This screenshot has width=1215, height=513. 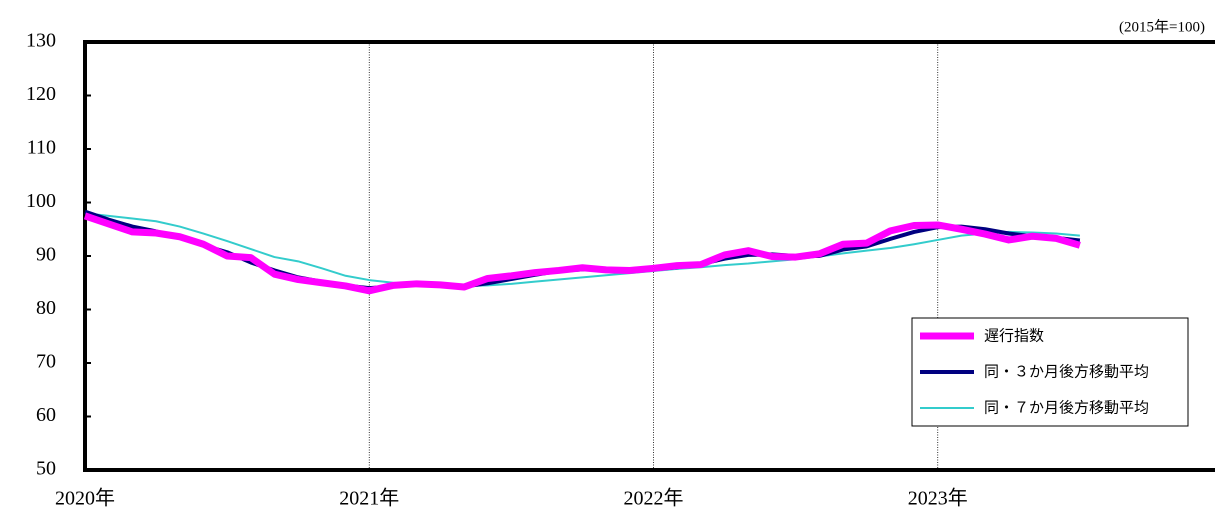 What do you see at coordinates (1162, 26) in the screenshot?
I see `unit-note: (2015年=100)` at bounding box center [1162, 26].